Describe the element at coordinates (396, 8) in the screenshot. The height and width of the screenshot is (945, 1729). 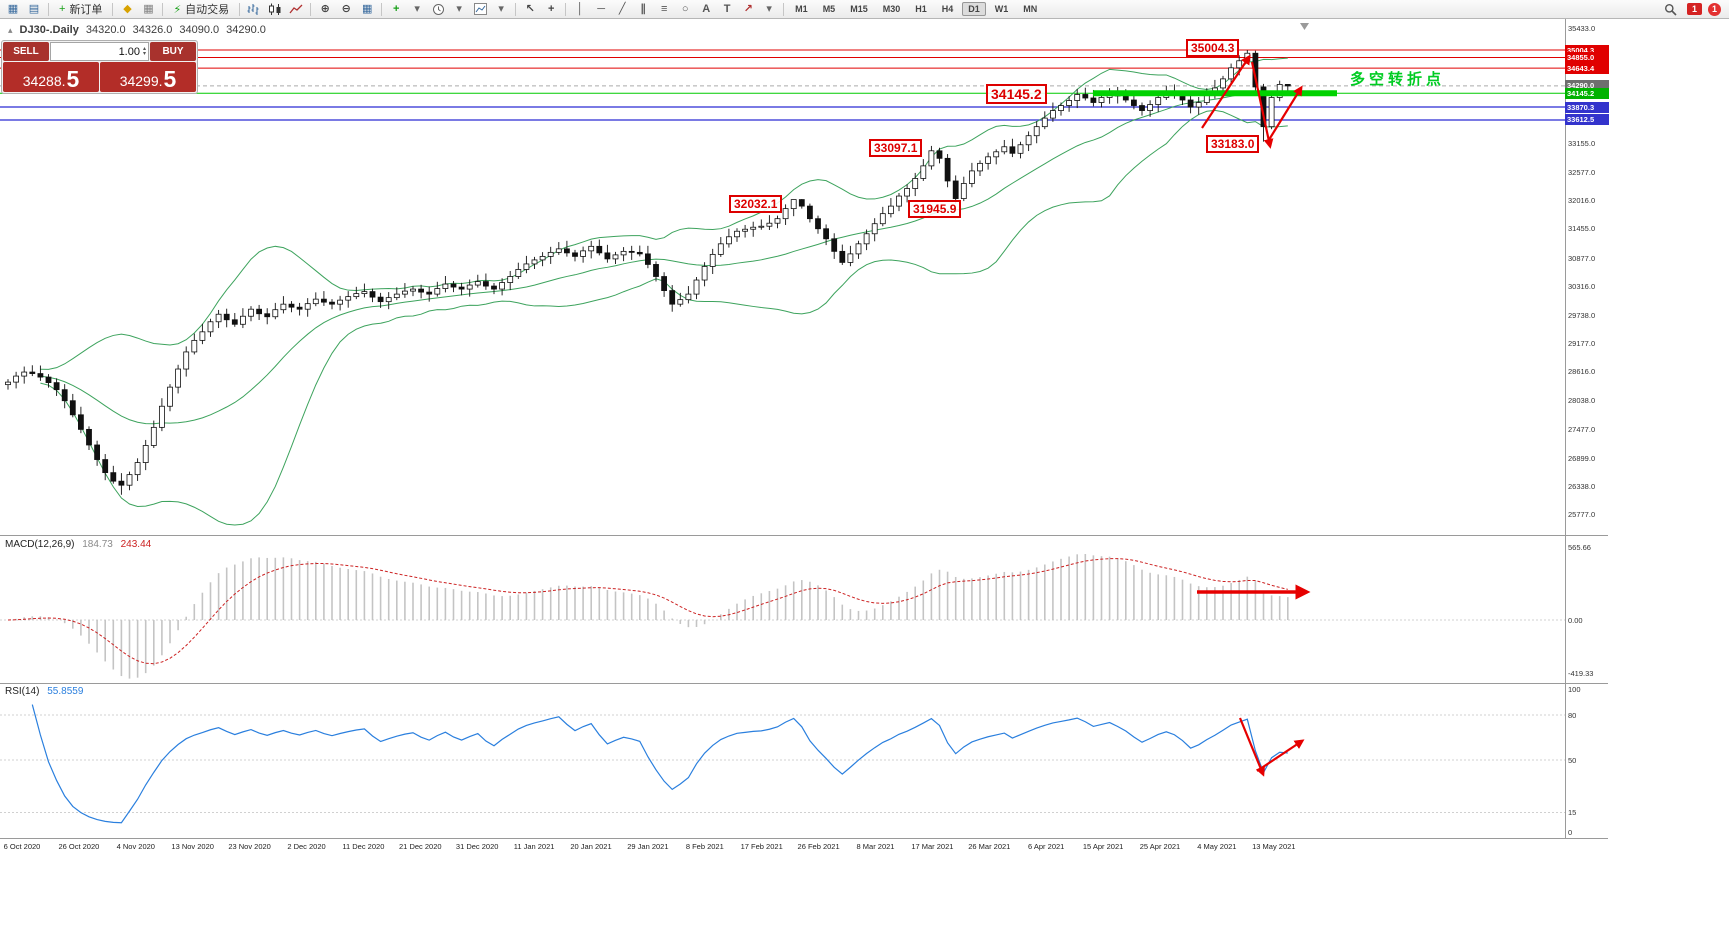
I see `indicators-icon: +` at that location.